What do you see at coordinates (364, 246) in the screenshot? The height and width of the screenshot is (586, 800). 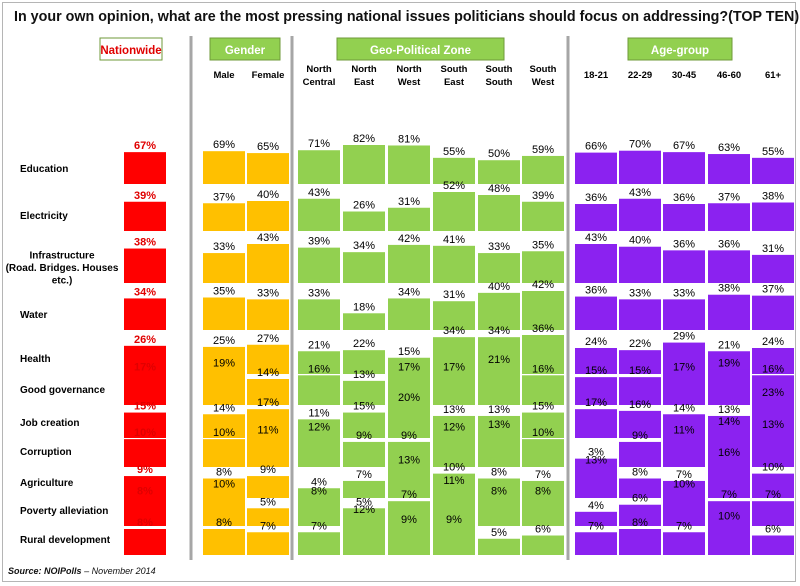 I see `value-label-north-east-infrastructure-road-bridges-houses-etc: 34%` at bounding box center [364, 246].